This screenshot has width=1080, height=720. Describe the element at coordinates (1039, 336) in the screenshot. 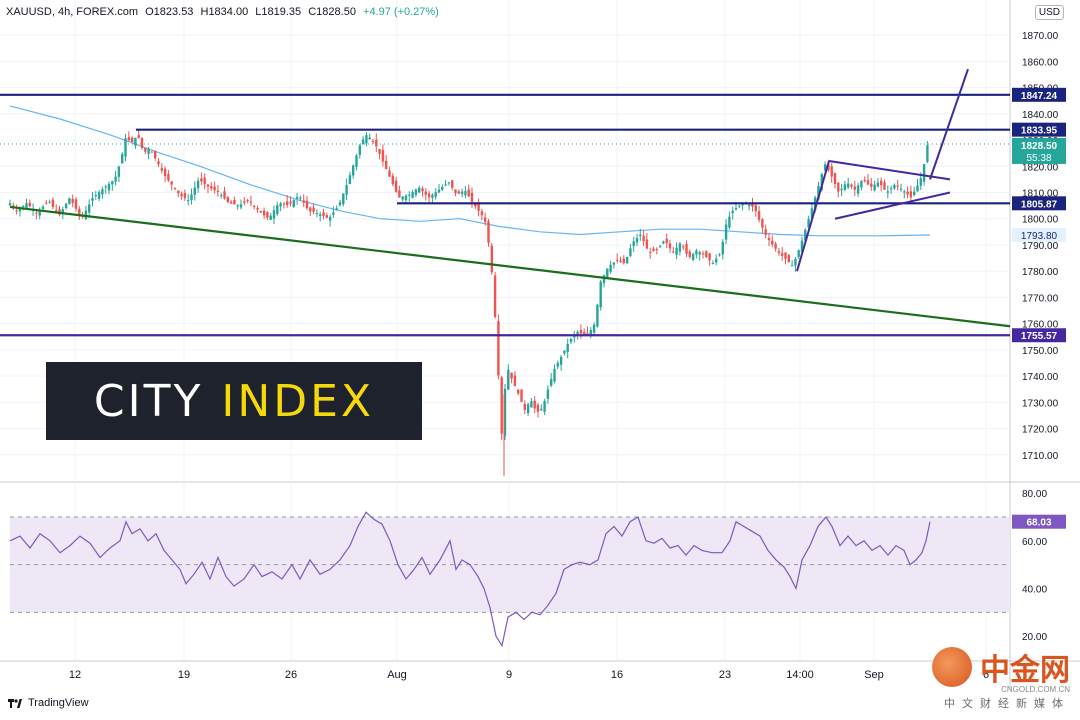

I see `level-badge-label: 1755.57` at that location.